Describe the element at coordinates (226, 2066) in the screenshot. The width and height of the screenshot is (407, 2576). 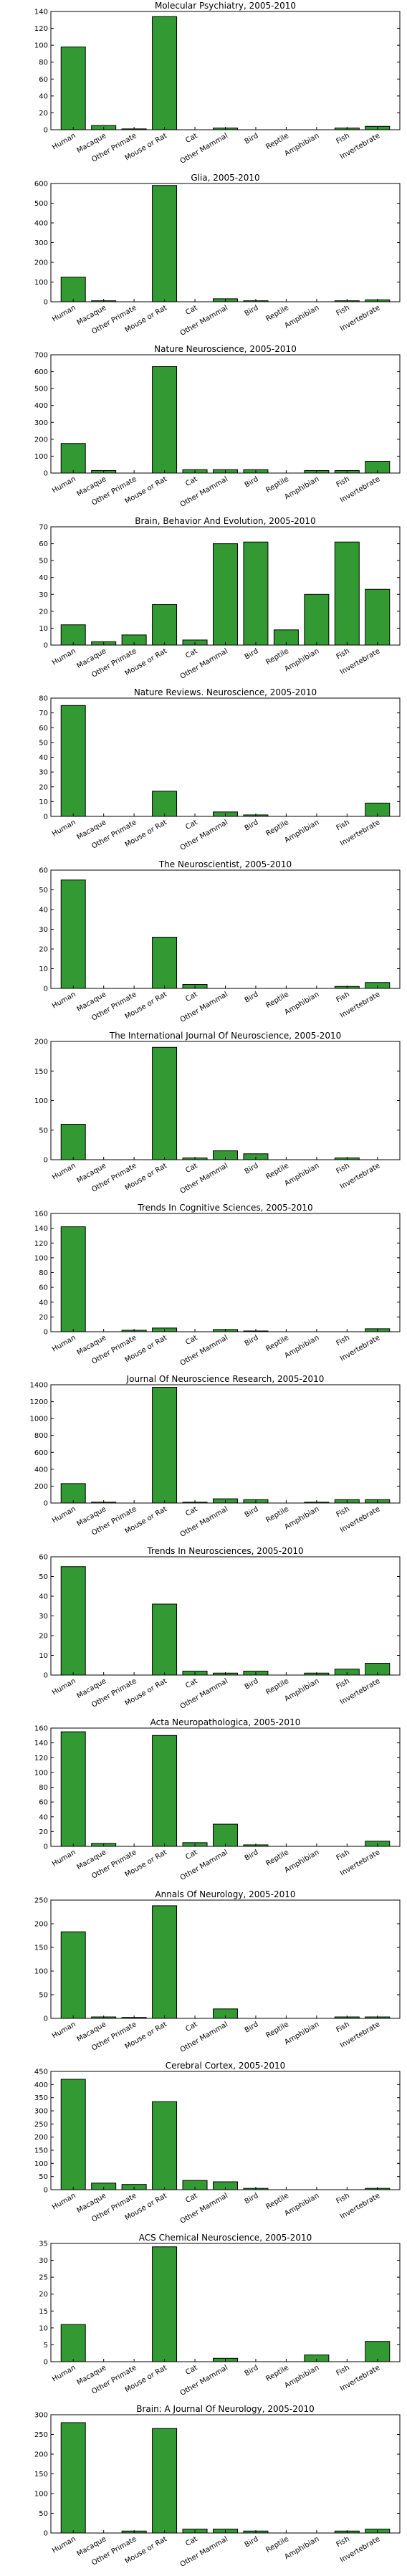
I see `chart-title: Cerebral Cortex, 2005-2010` at that location.